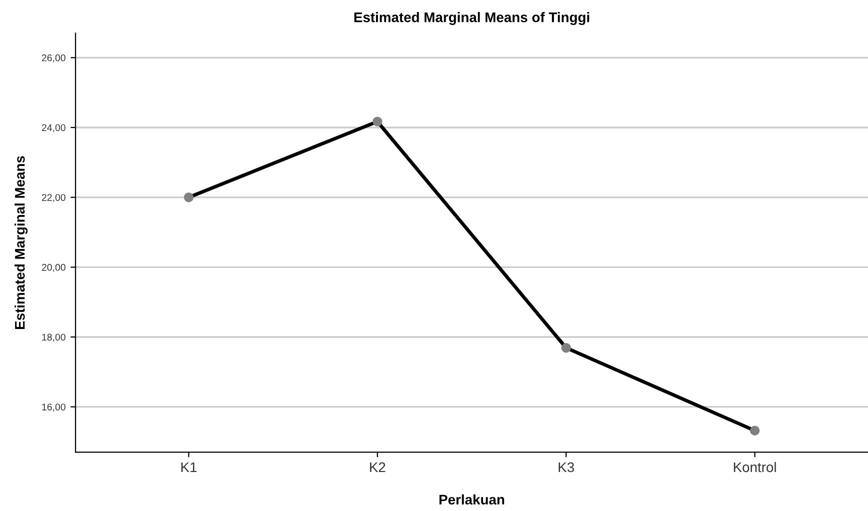  I want to click on y-tick-label: 22,00, so click(54, 198).